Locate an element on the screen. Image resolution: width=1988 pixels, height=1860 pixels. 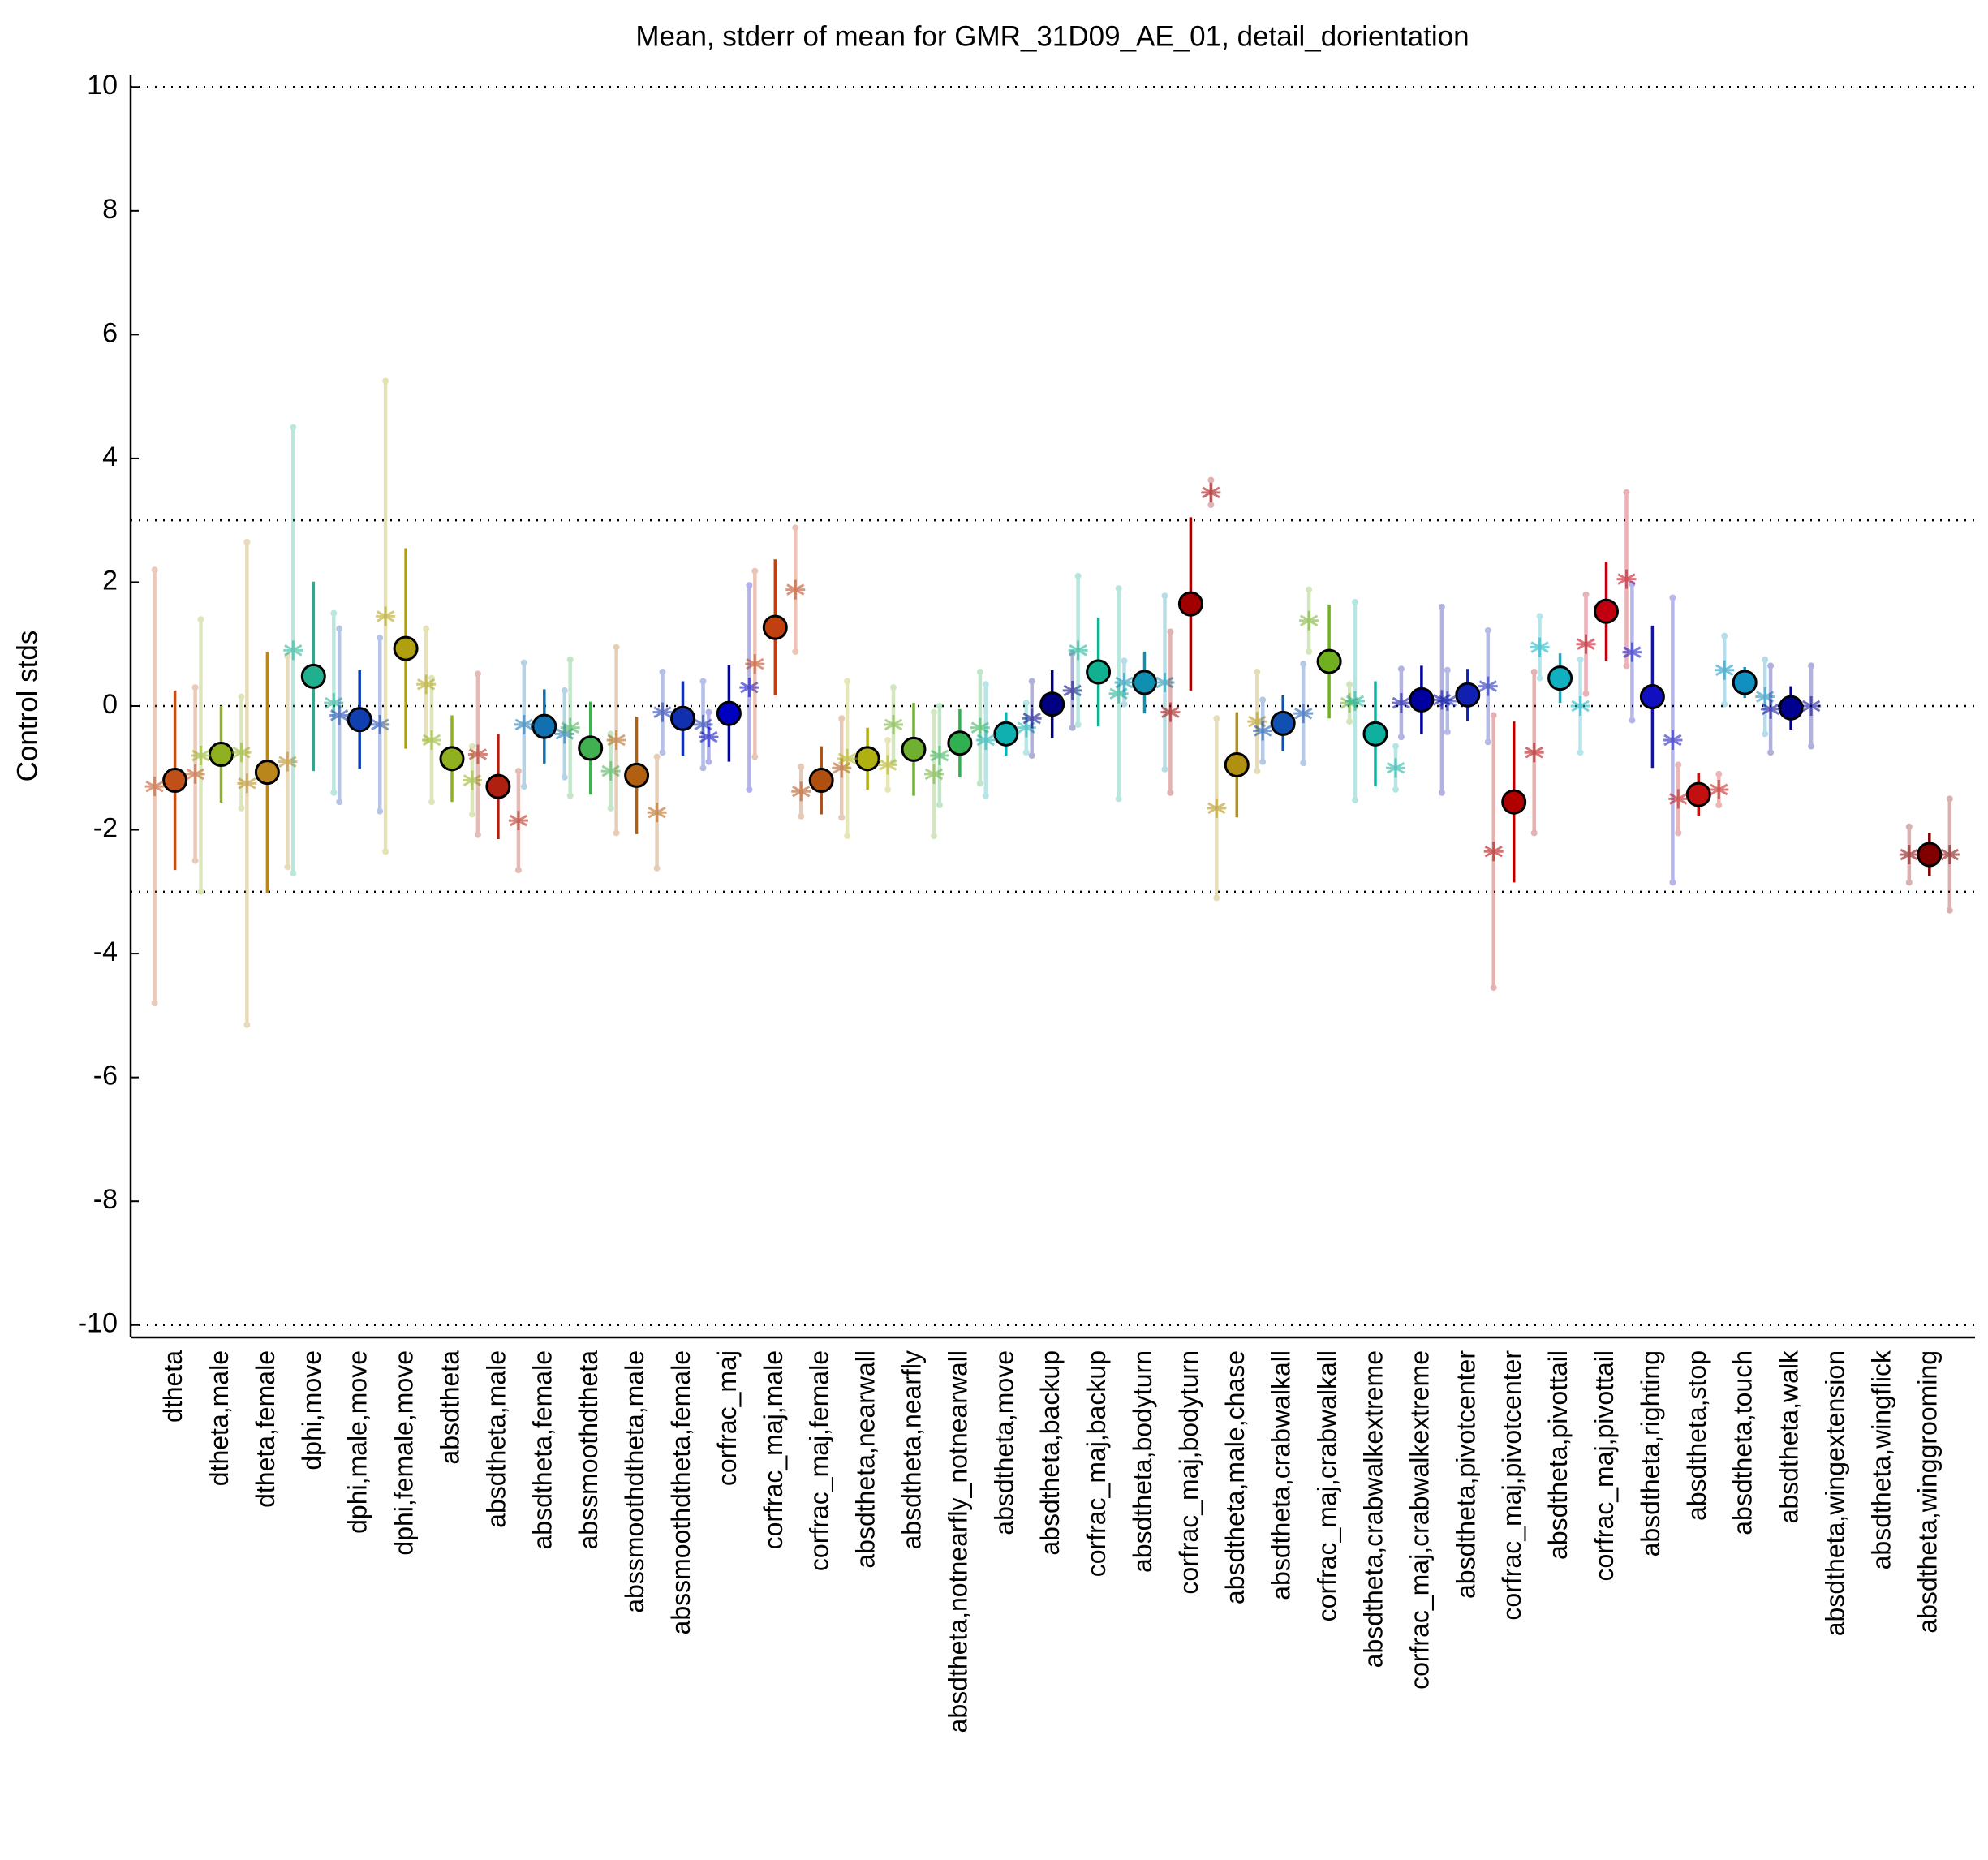
x-tick-label: dphi,male,move is located at coordinates (357, 1442).